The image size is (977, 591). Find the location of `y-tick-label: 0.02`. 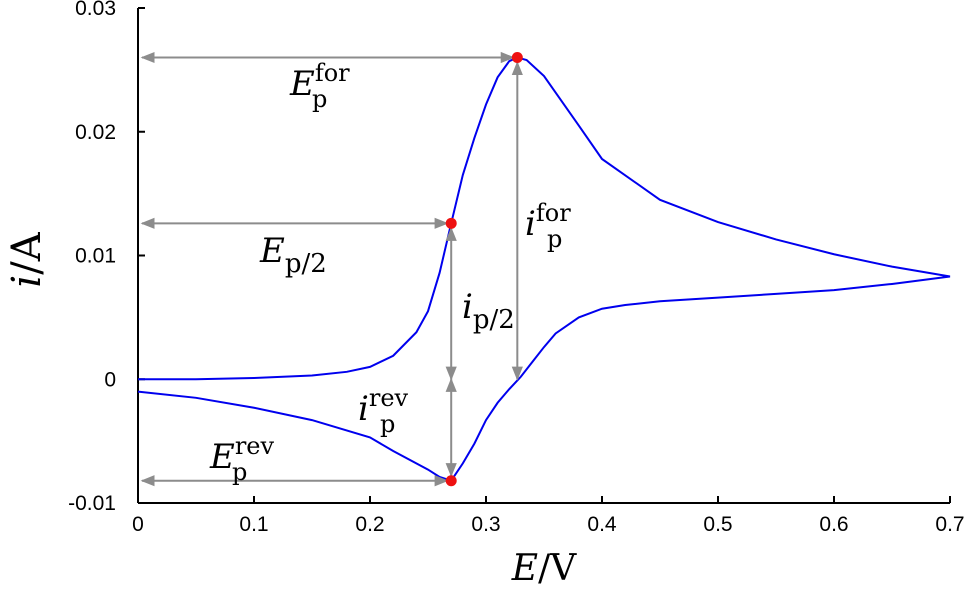

y-tick-label: 0.02 is located at coordinates (95, 132).